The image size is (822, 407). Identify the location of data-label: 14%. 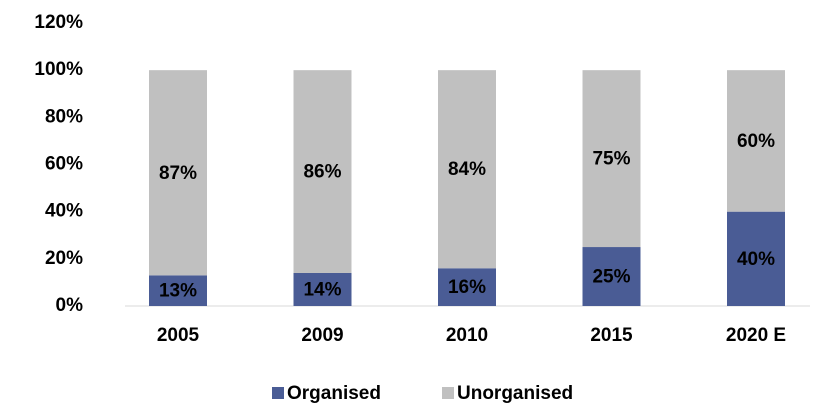
(322, 290).